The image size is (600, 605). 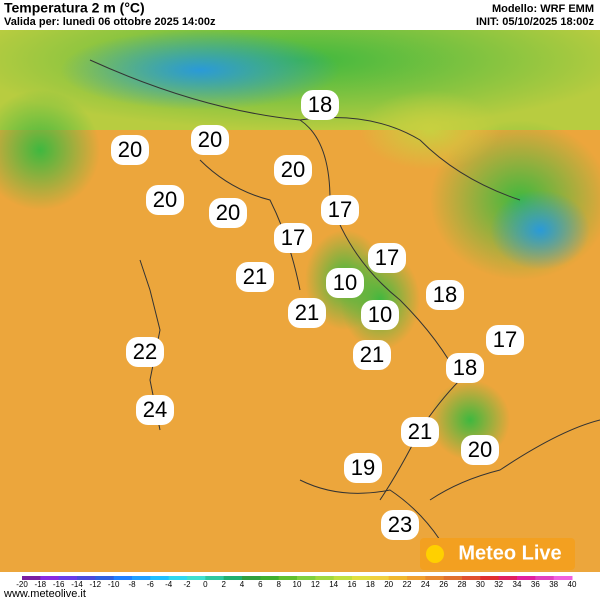 What do you see at coordinates (517, 584) in the screenshot?
I see `colorbar-tick-label: 34` at bounding box center [517, 584].